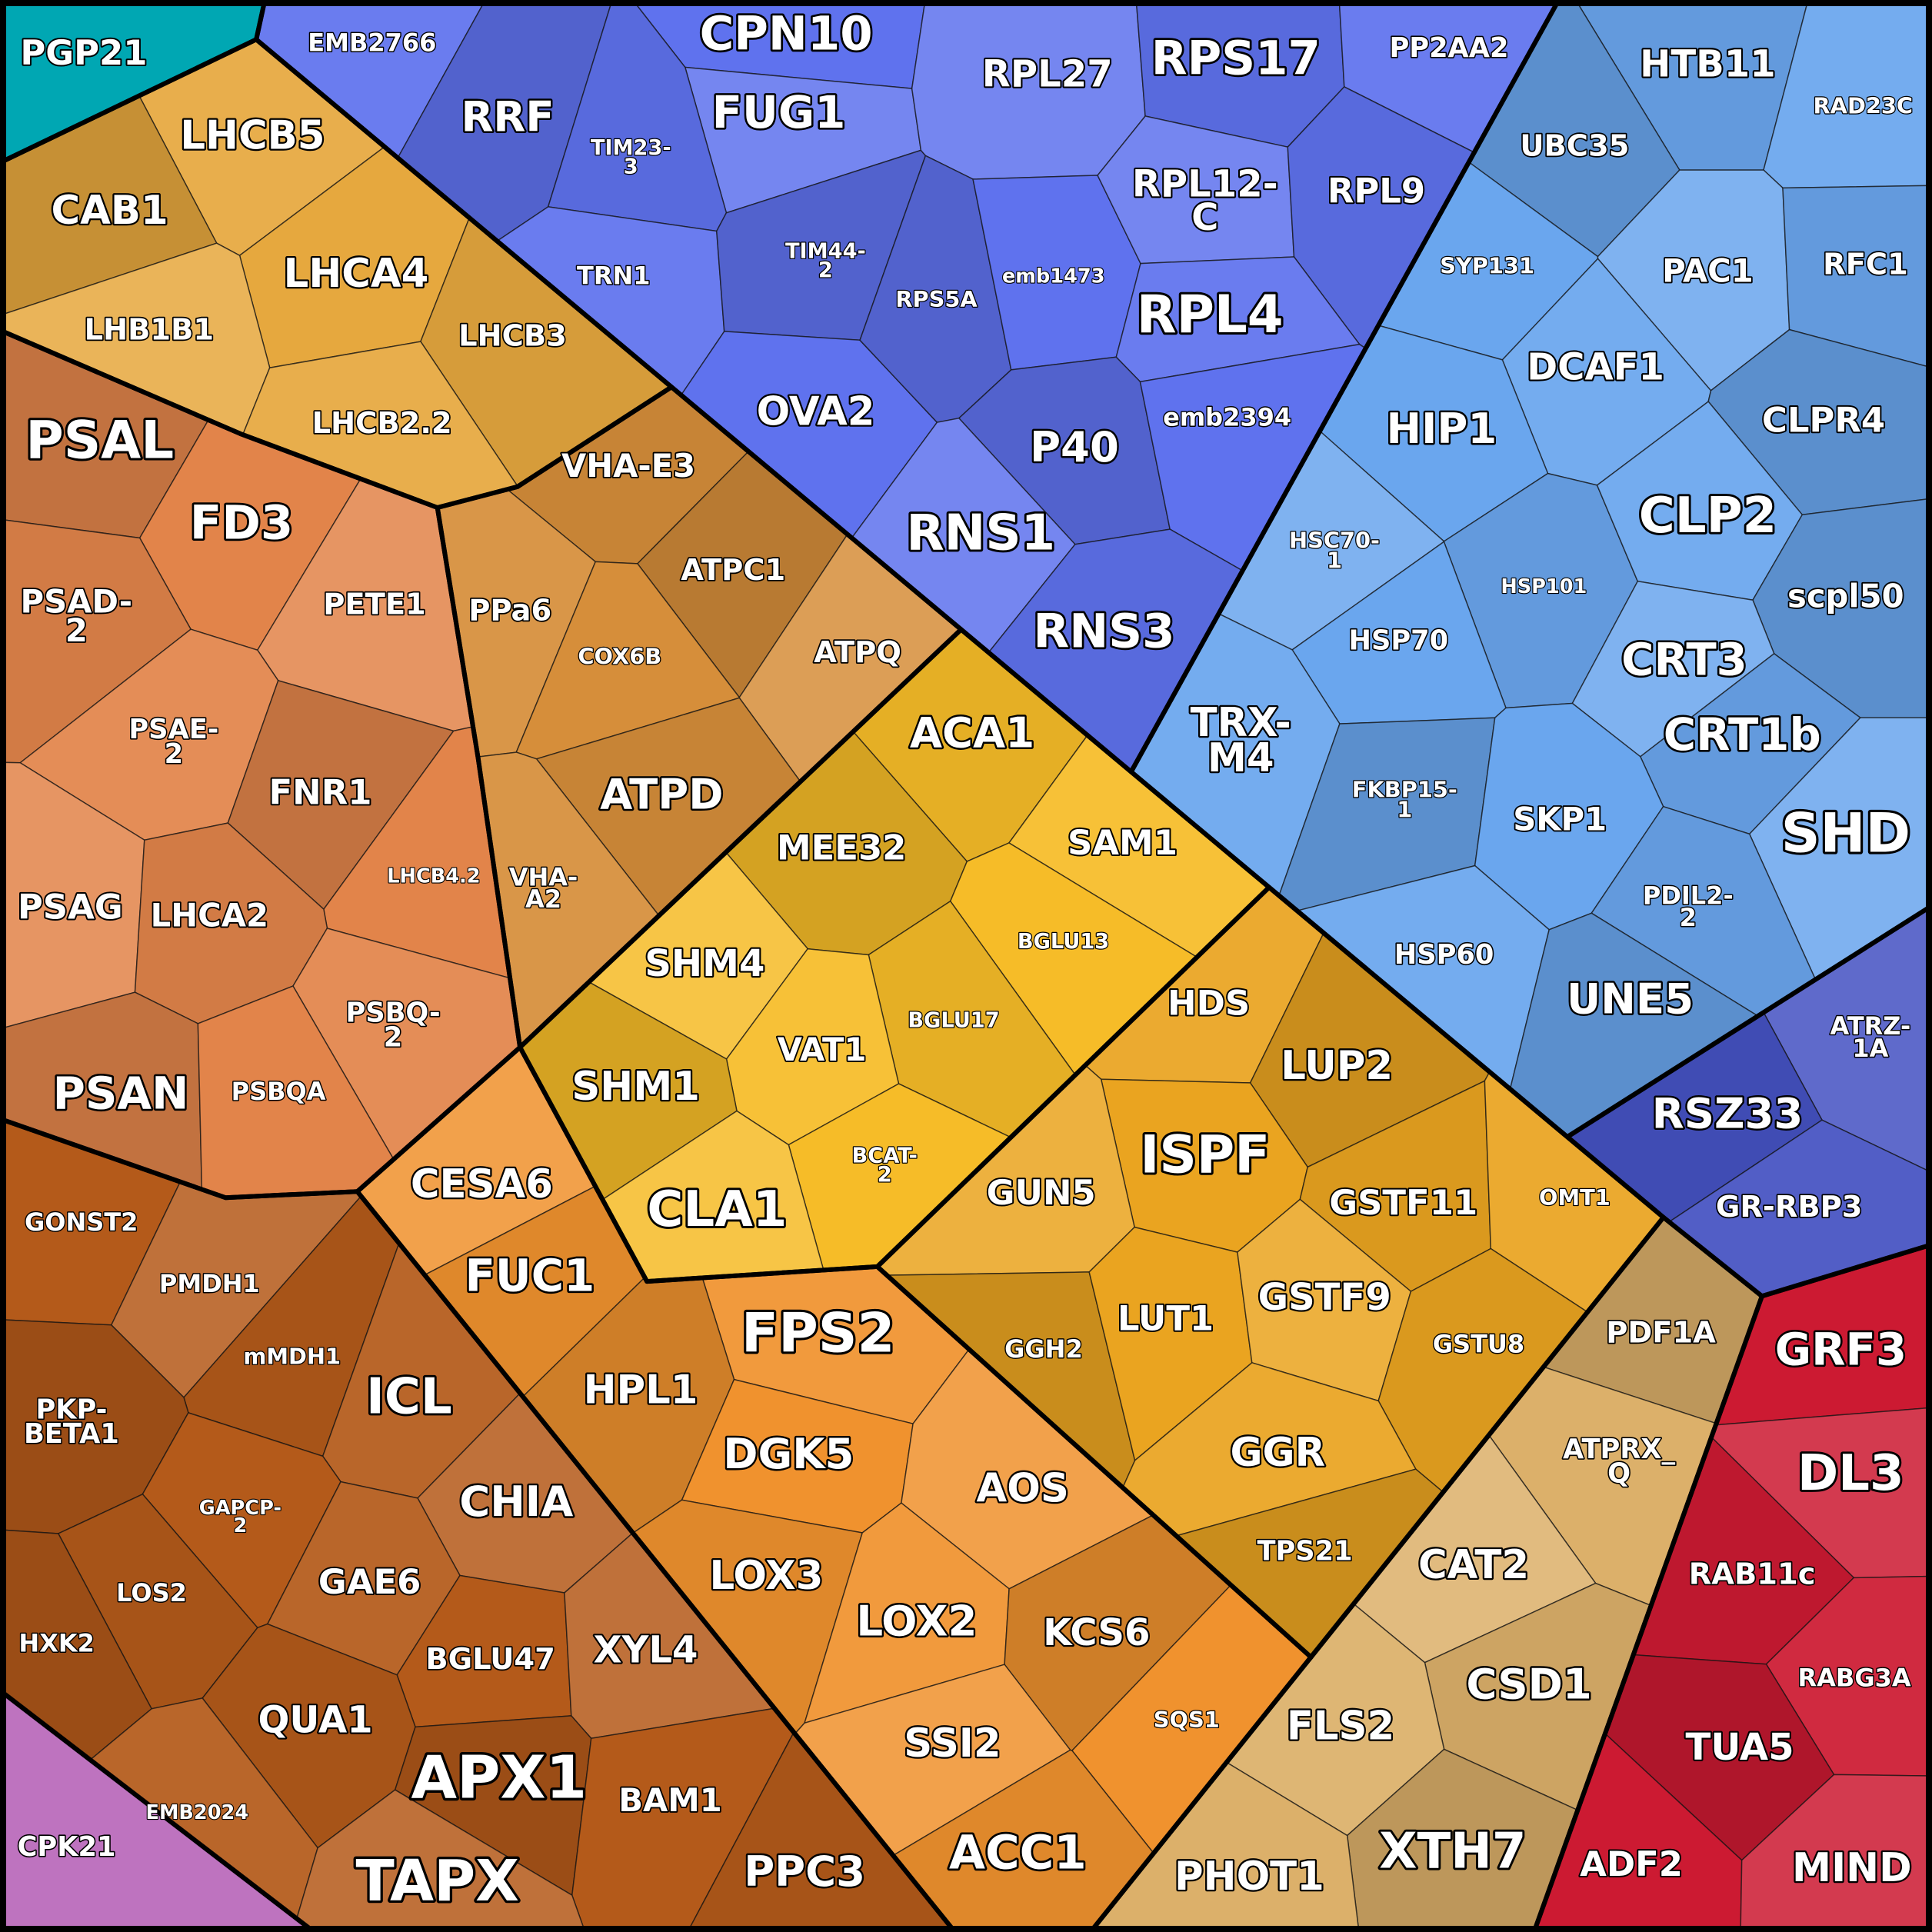 This screenshot has width=1932, height=1932. Describe the element at coordinates (661, 794) in the screenshot. I see `cell-label: ATPD` at that location.